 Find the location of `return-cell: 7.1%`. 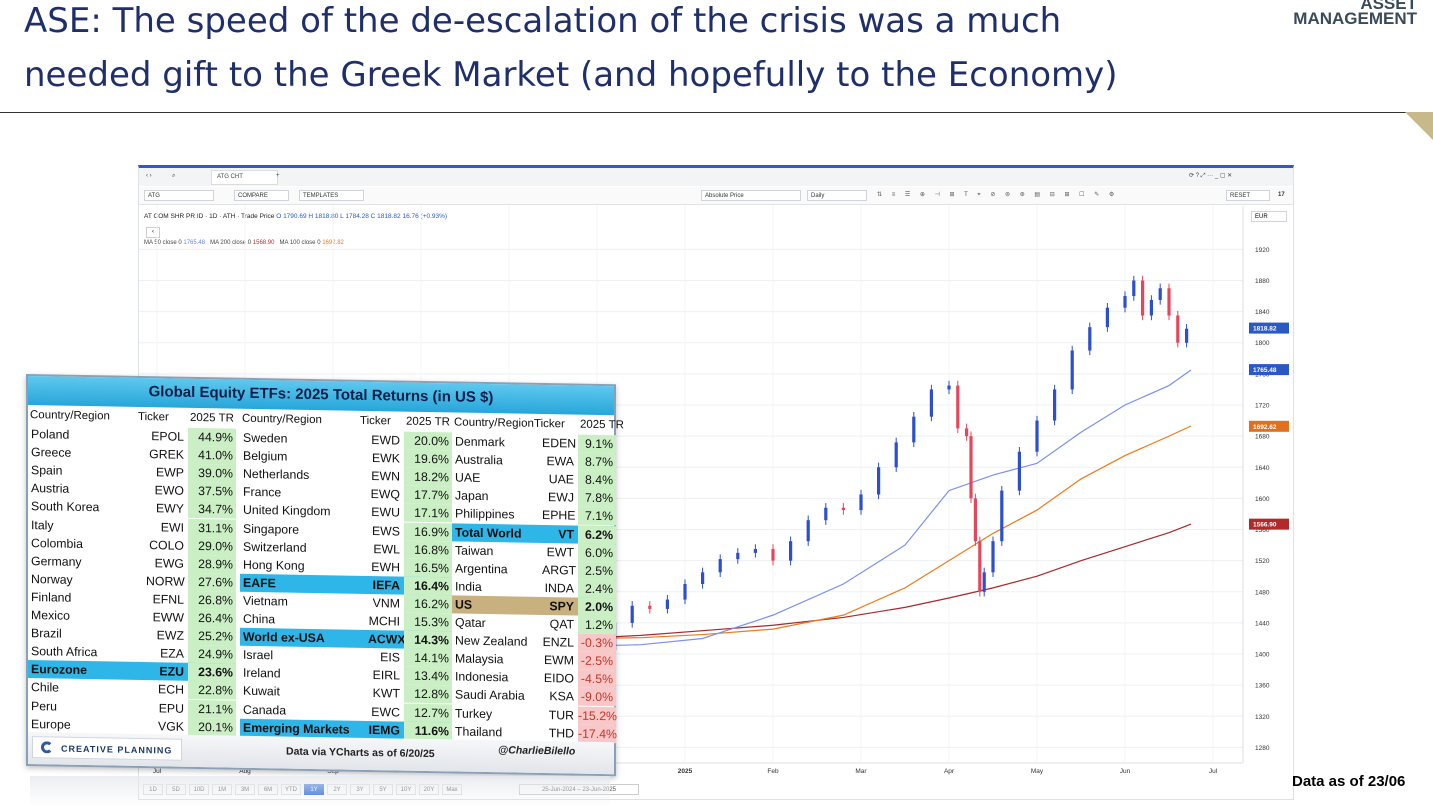

return-cell: 7.1% is located at coordinates (597, 516).